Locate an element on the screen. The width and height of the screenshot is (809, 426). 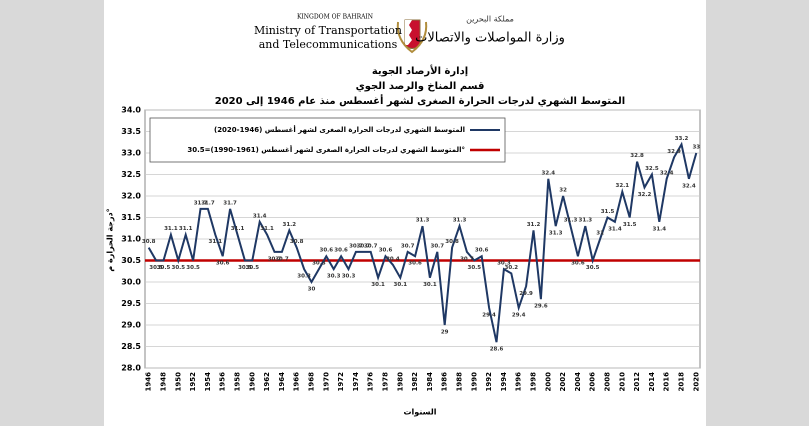
x-tick-label: 1948 is located at coordinates (164, 382).